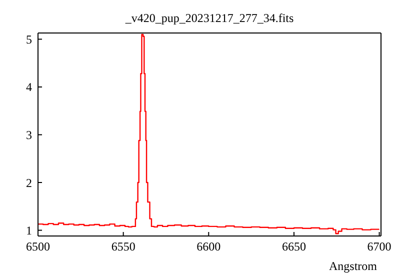  I want to click on x-tick-label: 6550, so click(123, 247).